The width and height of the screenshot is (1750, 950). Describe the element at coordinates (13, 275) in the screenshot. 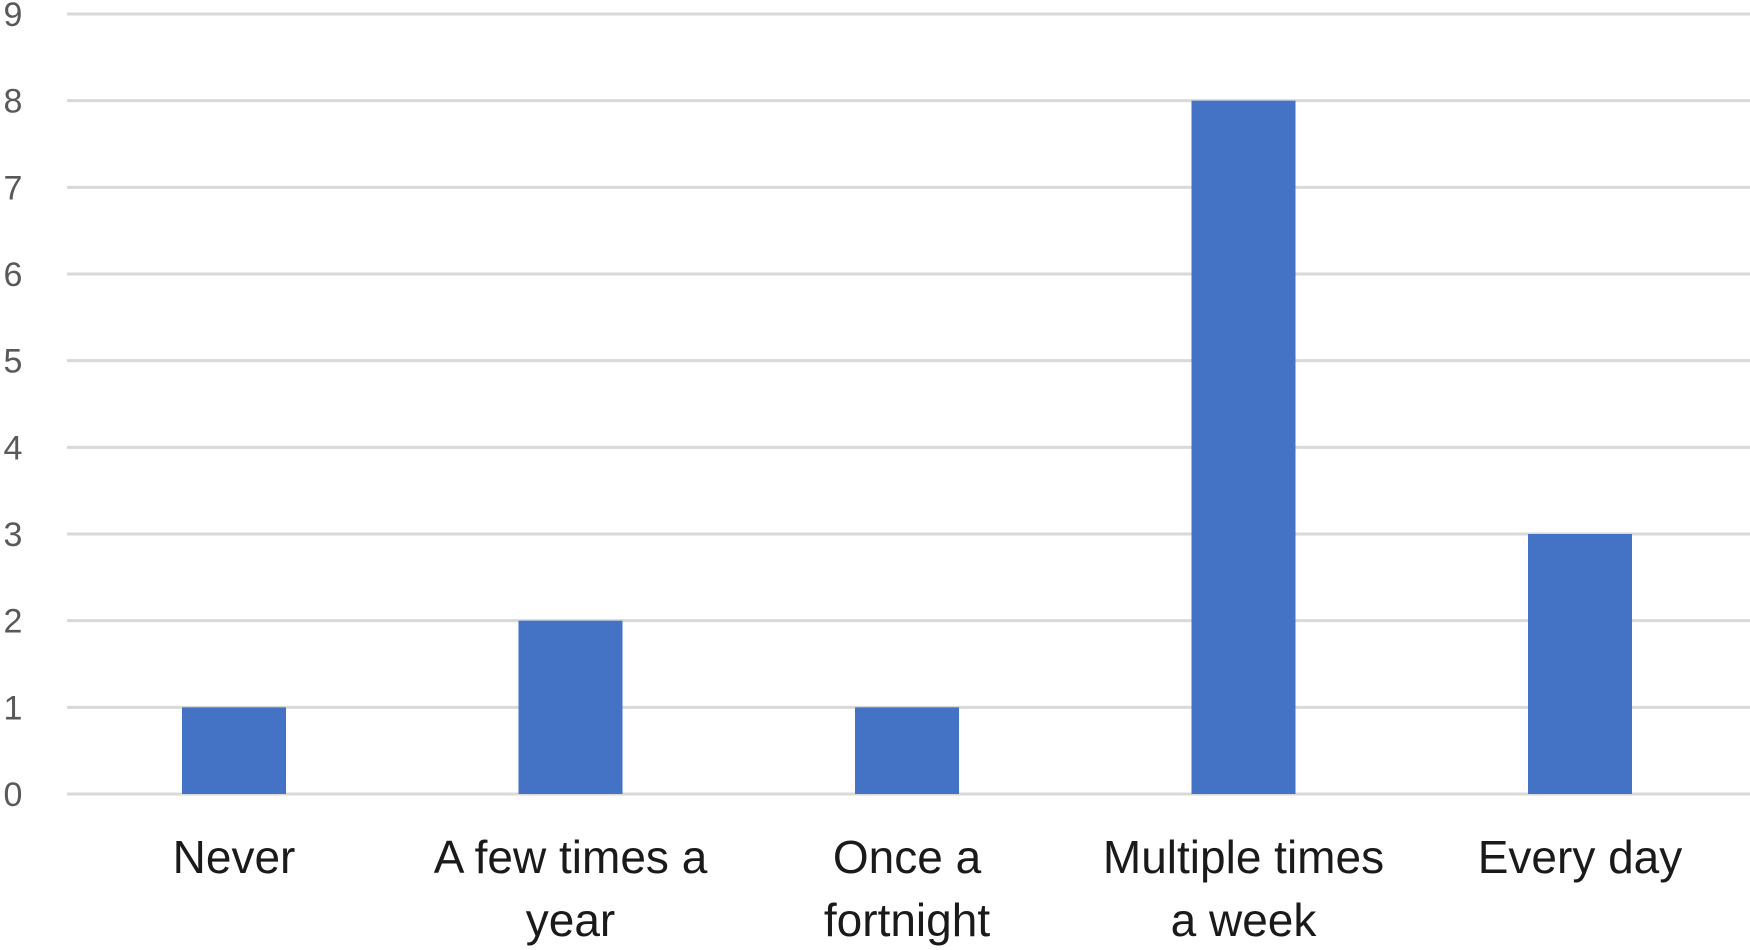

I see `y-tick-label: 6` at that location.